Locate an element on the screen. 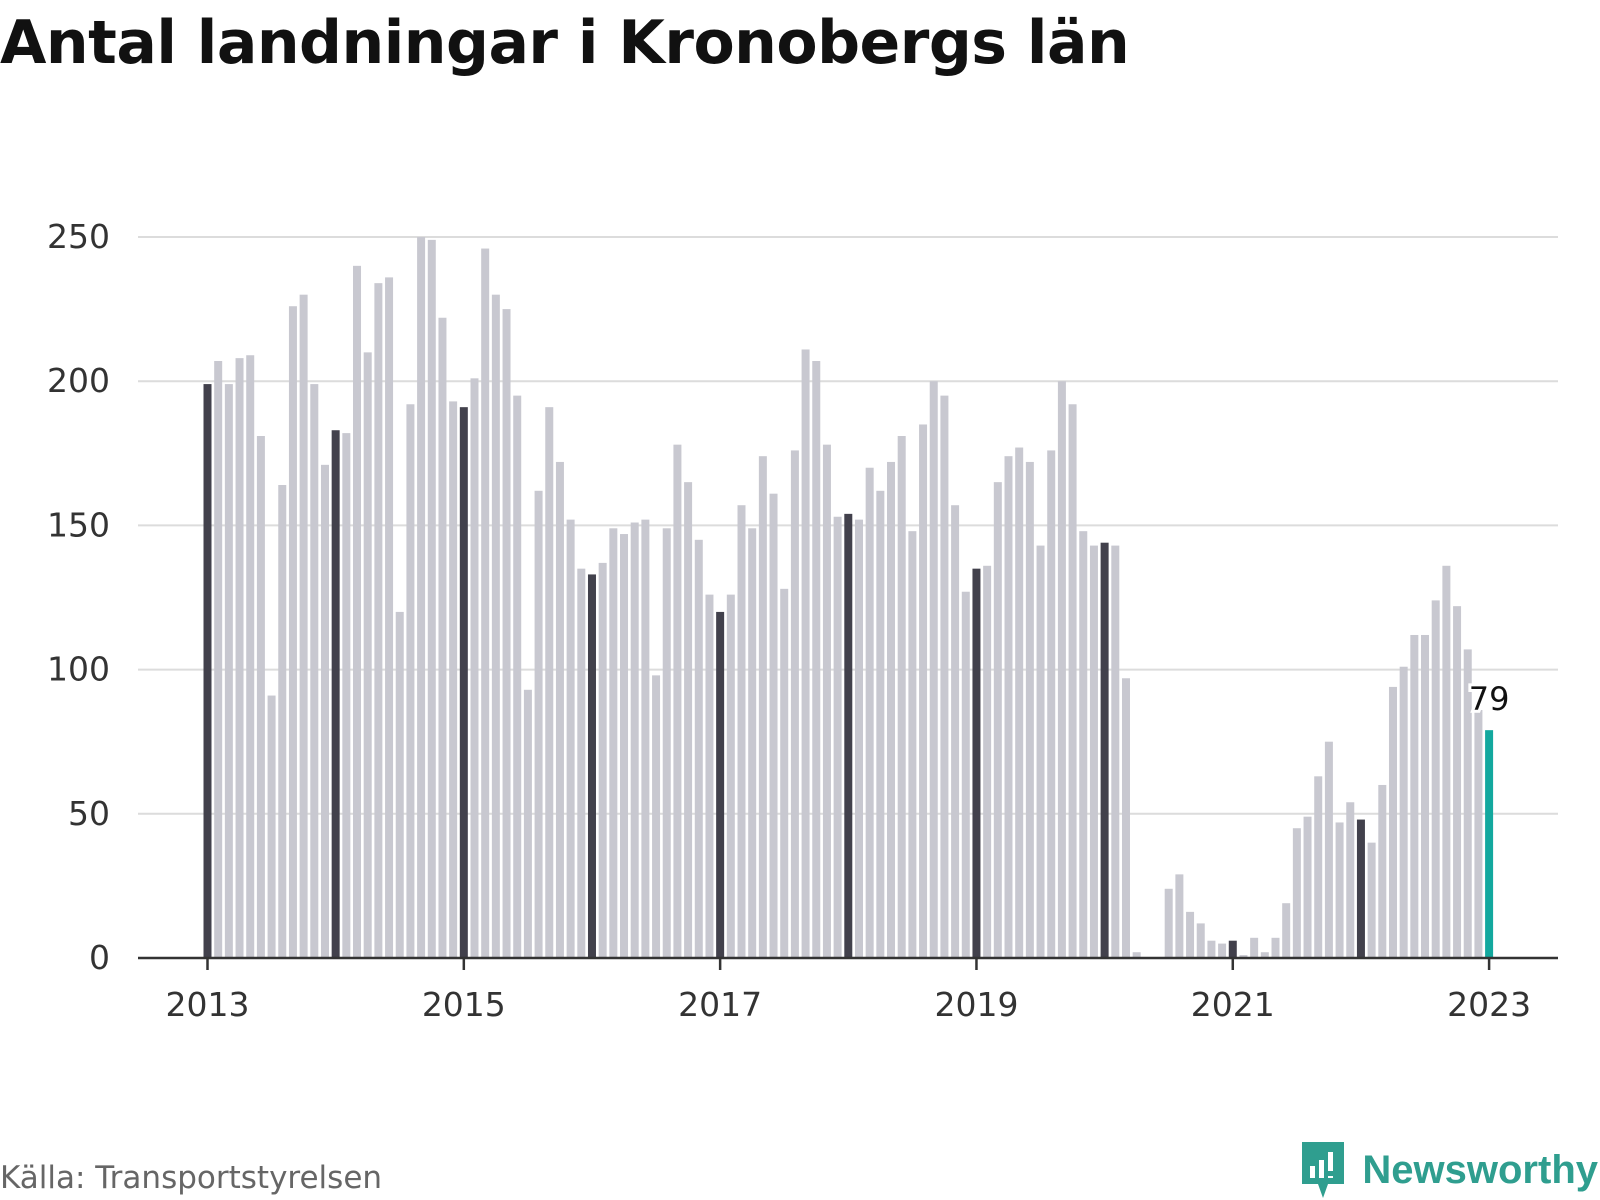 This screenshot has height=1200, width=1600. annotation: 79 is located at coordinates (1489, 699).